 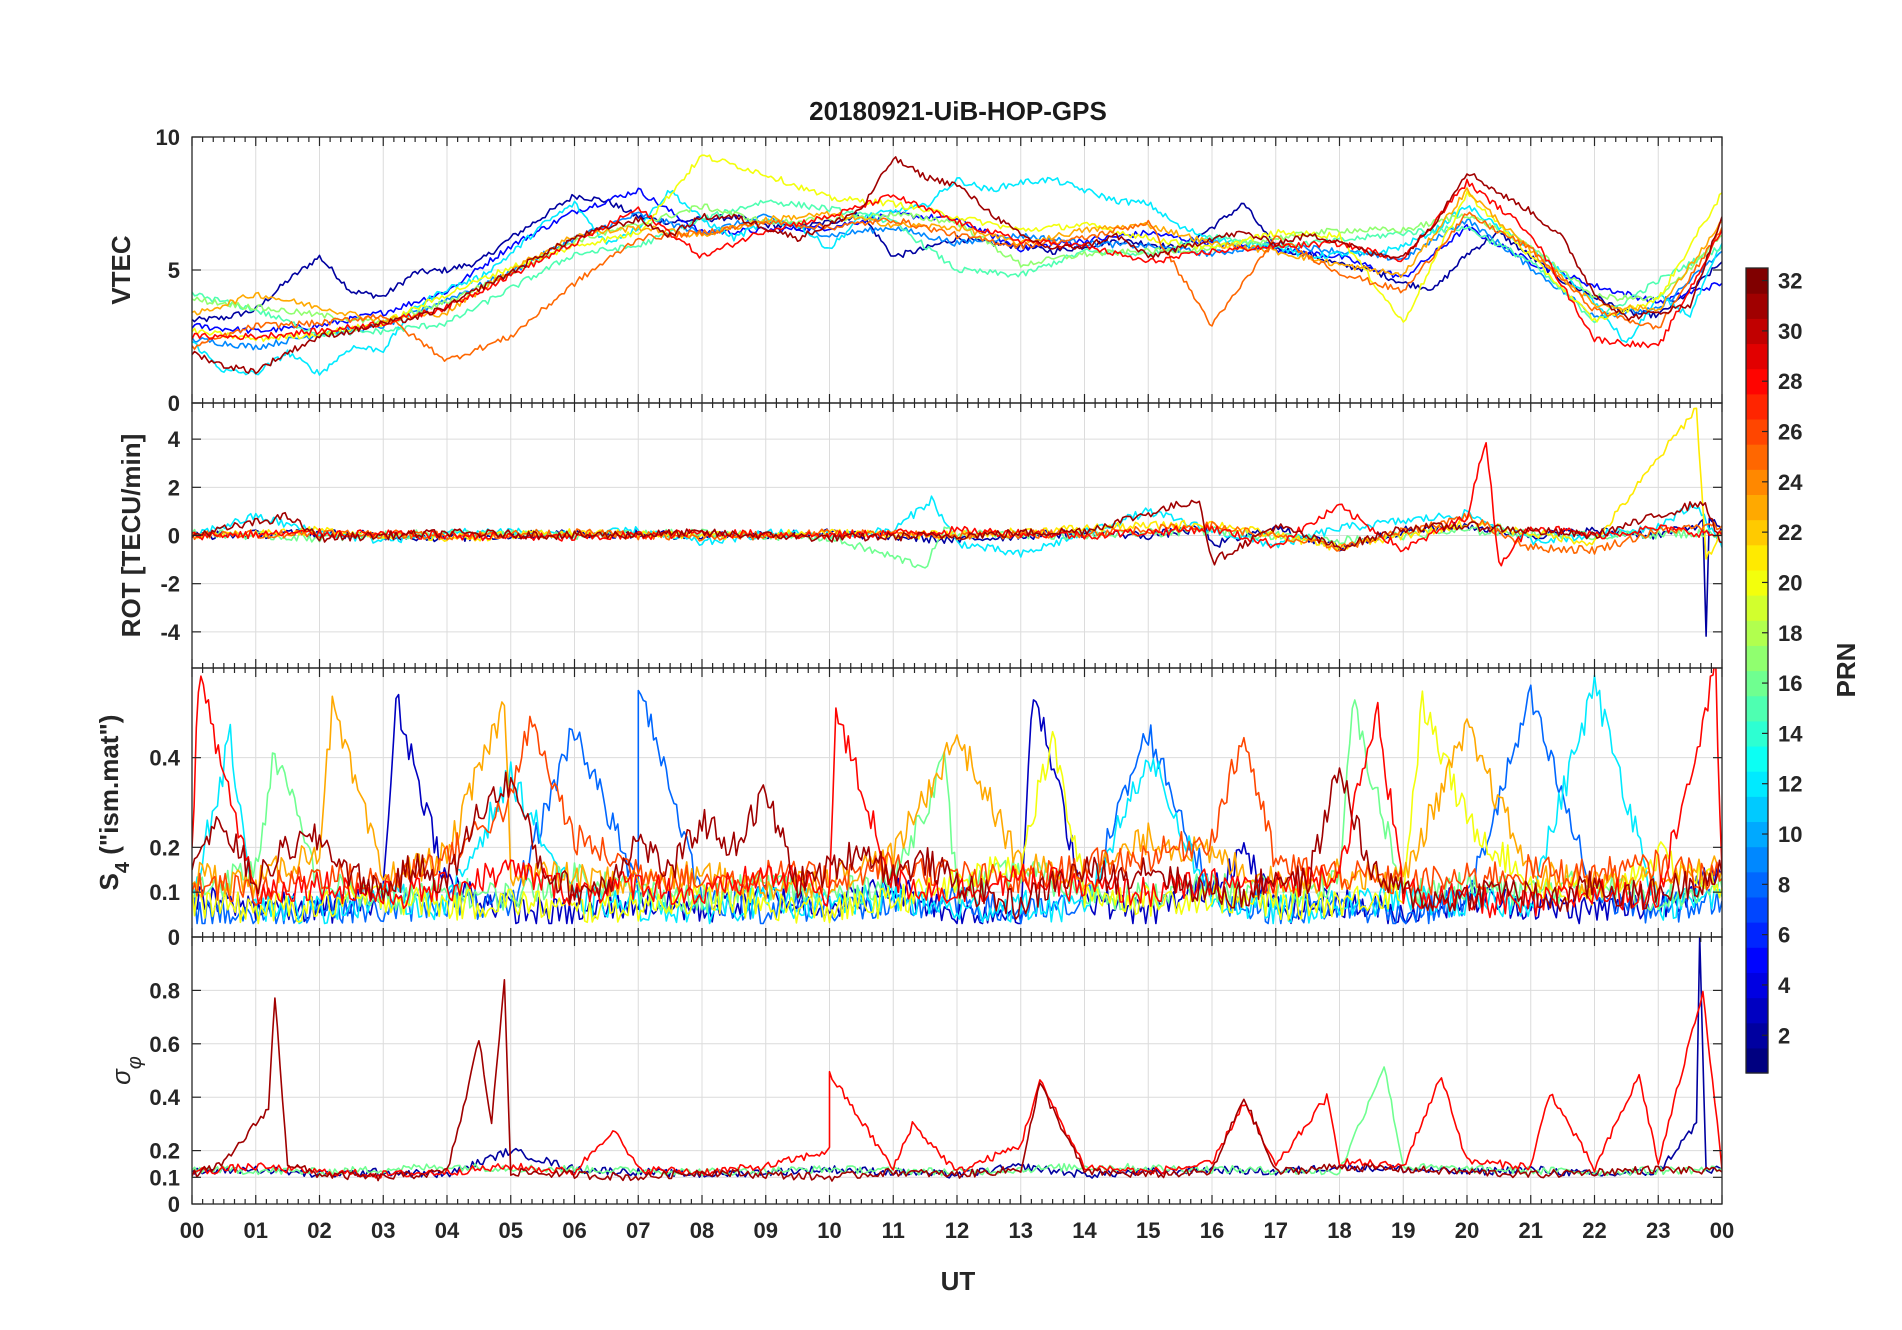 I want to click on y-tick-label: 0.2, so click(x=164, y=1151).